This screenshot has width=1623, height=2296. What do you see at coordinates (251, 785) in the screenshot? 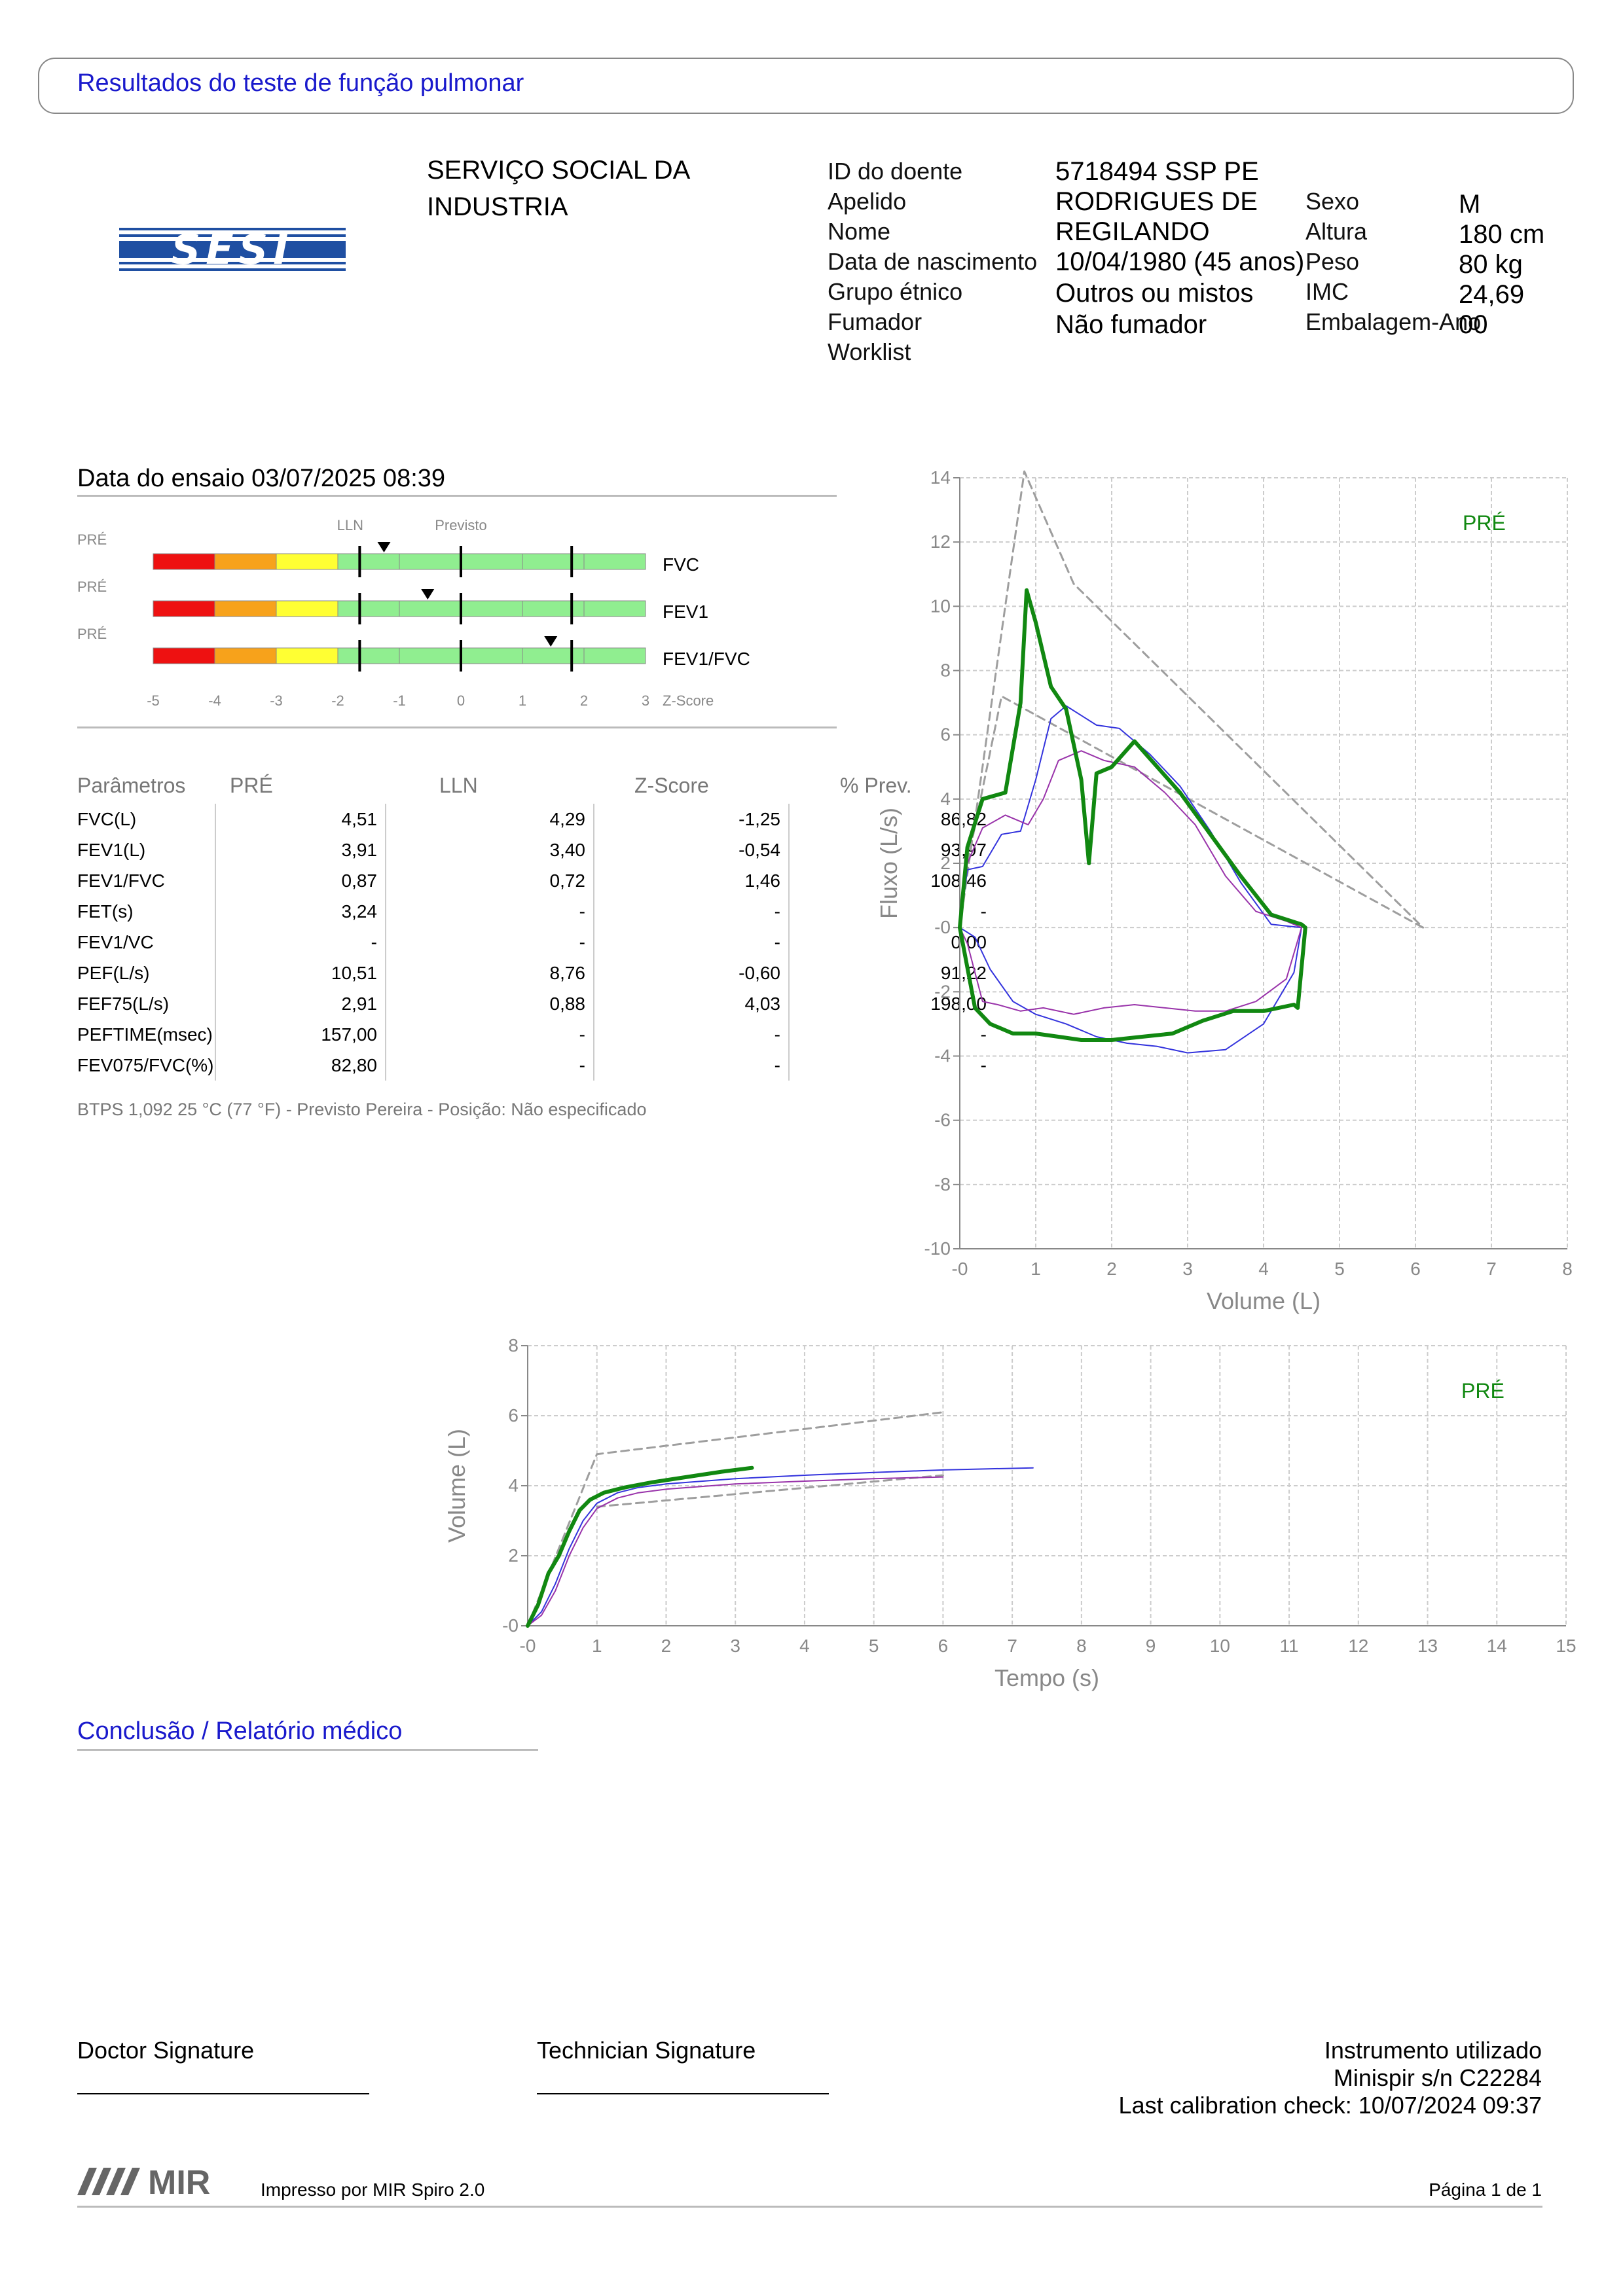
I see `col-header-pre: PRÉ` at bounding box center [251, 785].